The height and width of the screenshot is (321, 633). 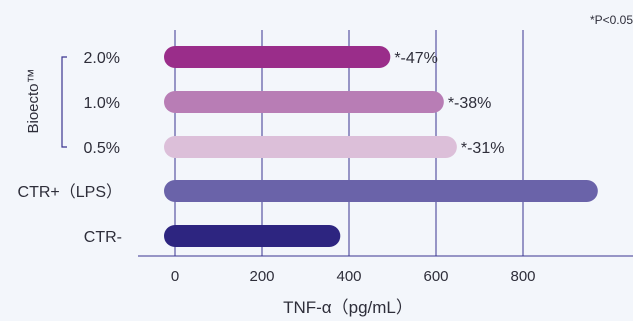 What do you see at coordinates (175, 276) in the screenshot?
I see `x-tick-label-0: 0` at bounding box center [175, 276].